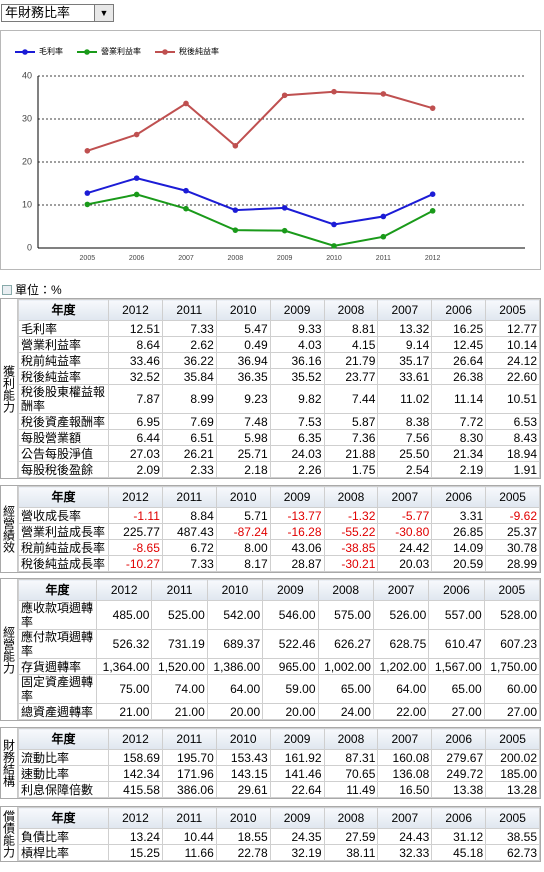 The image size is (544, 872). I want to click on row-label: 應收款項週轉率, so click(57, 615).